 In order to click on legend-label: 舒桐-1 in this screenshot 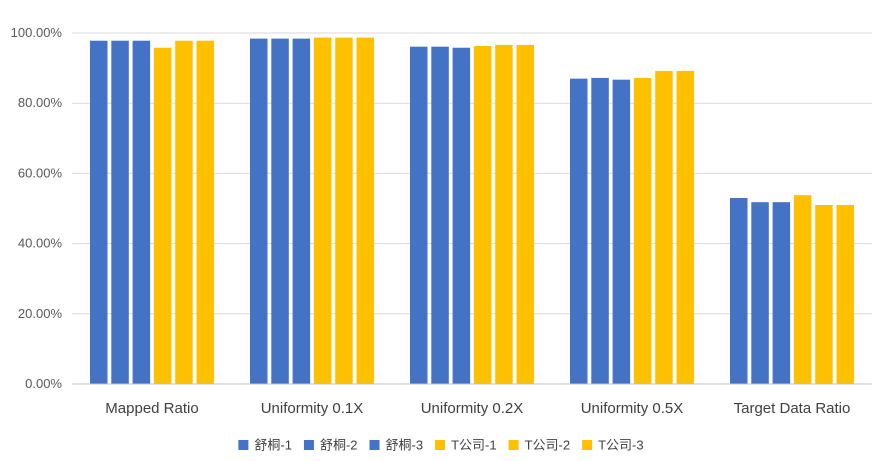, I will do `click(273, 445)`.